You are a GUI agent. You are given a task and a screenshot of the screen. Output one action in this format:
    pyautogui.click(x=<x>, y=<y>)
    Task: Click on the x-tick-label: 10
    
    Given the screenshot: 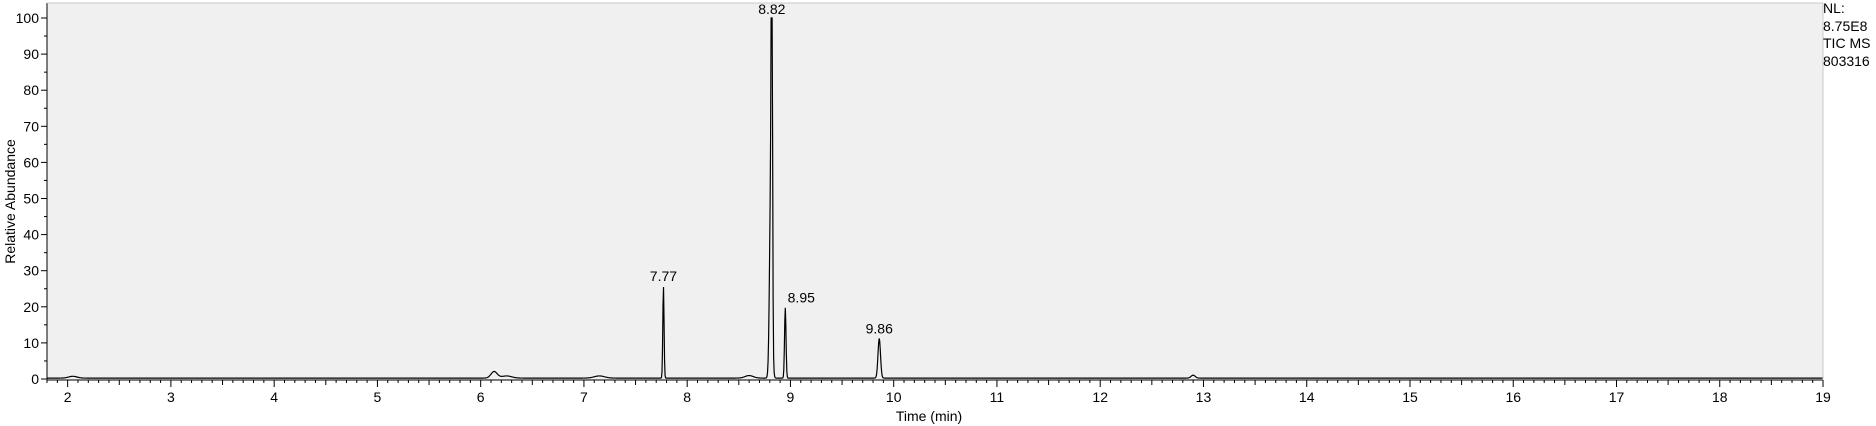 What is the action you would take?
    pyautogui.click(x=894, y=397)
    